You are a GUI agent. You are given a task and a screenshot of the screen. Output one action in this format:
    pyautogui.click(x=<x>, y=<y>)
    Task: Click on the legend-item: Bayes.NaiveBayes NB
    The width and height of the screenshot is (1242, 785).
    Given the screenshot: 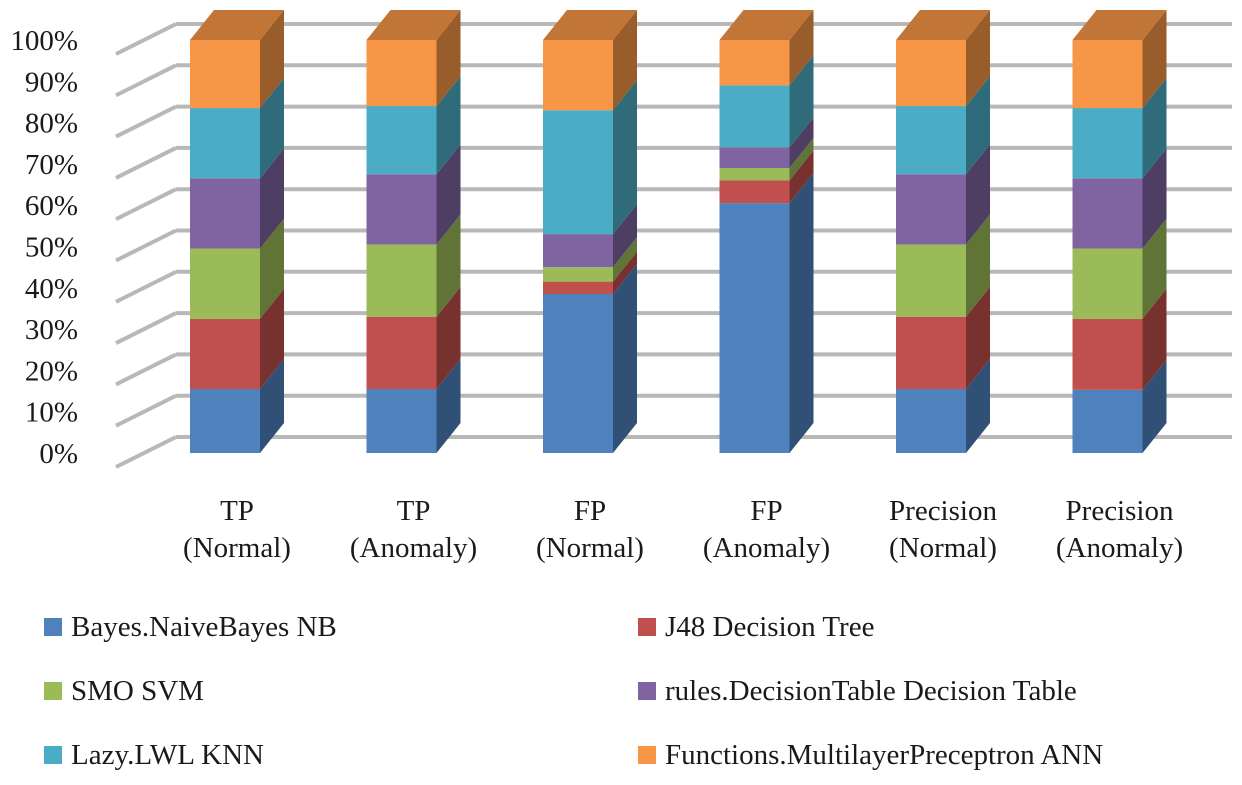 What is the action you would take?
    pyautogui.click(x=190, y=627)
    